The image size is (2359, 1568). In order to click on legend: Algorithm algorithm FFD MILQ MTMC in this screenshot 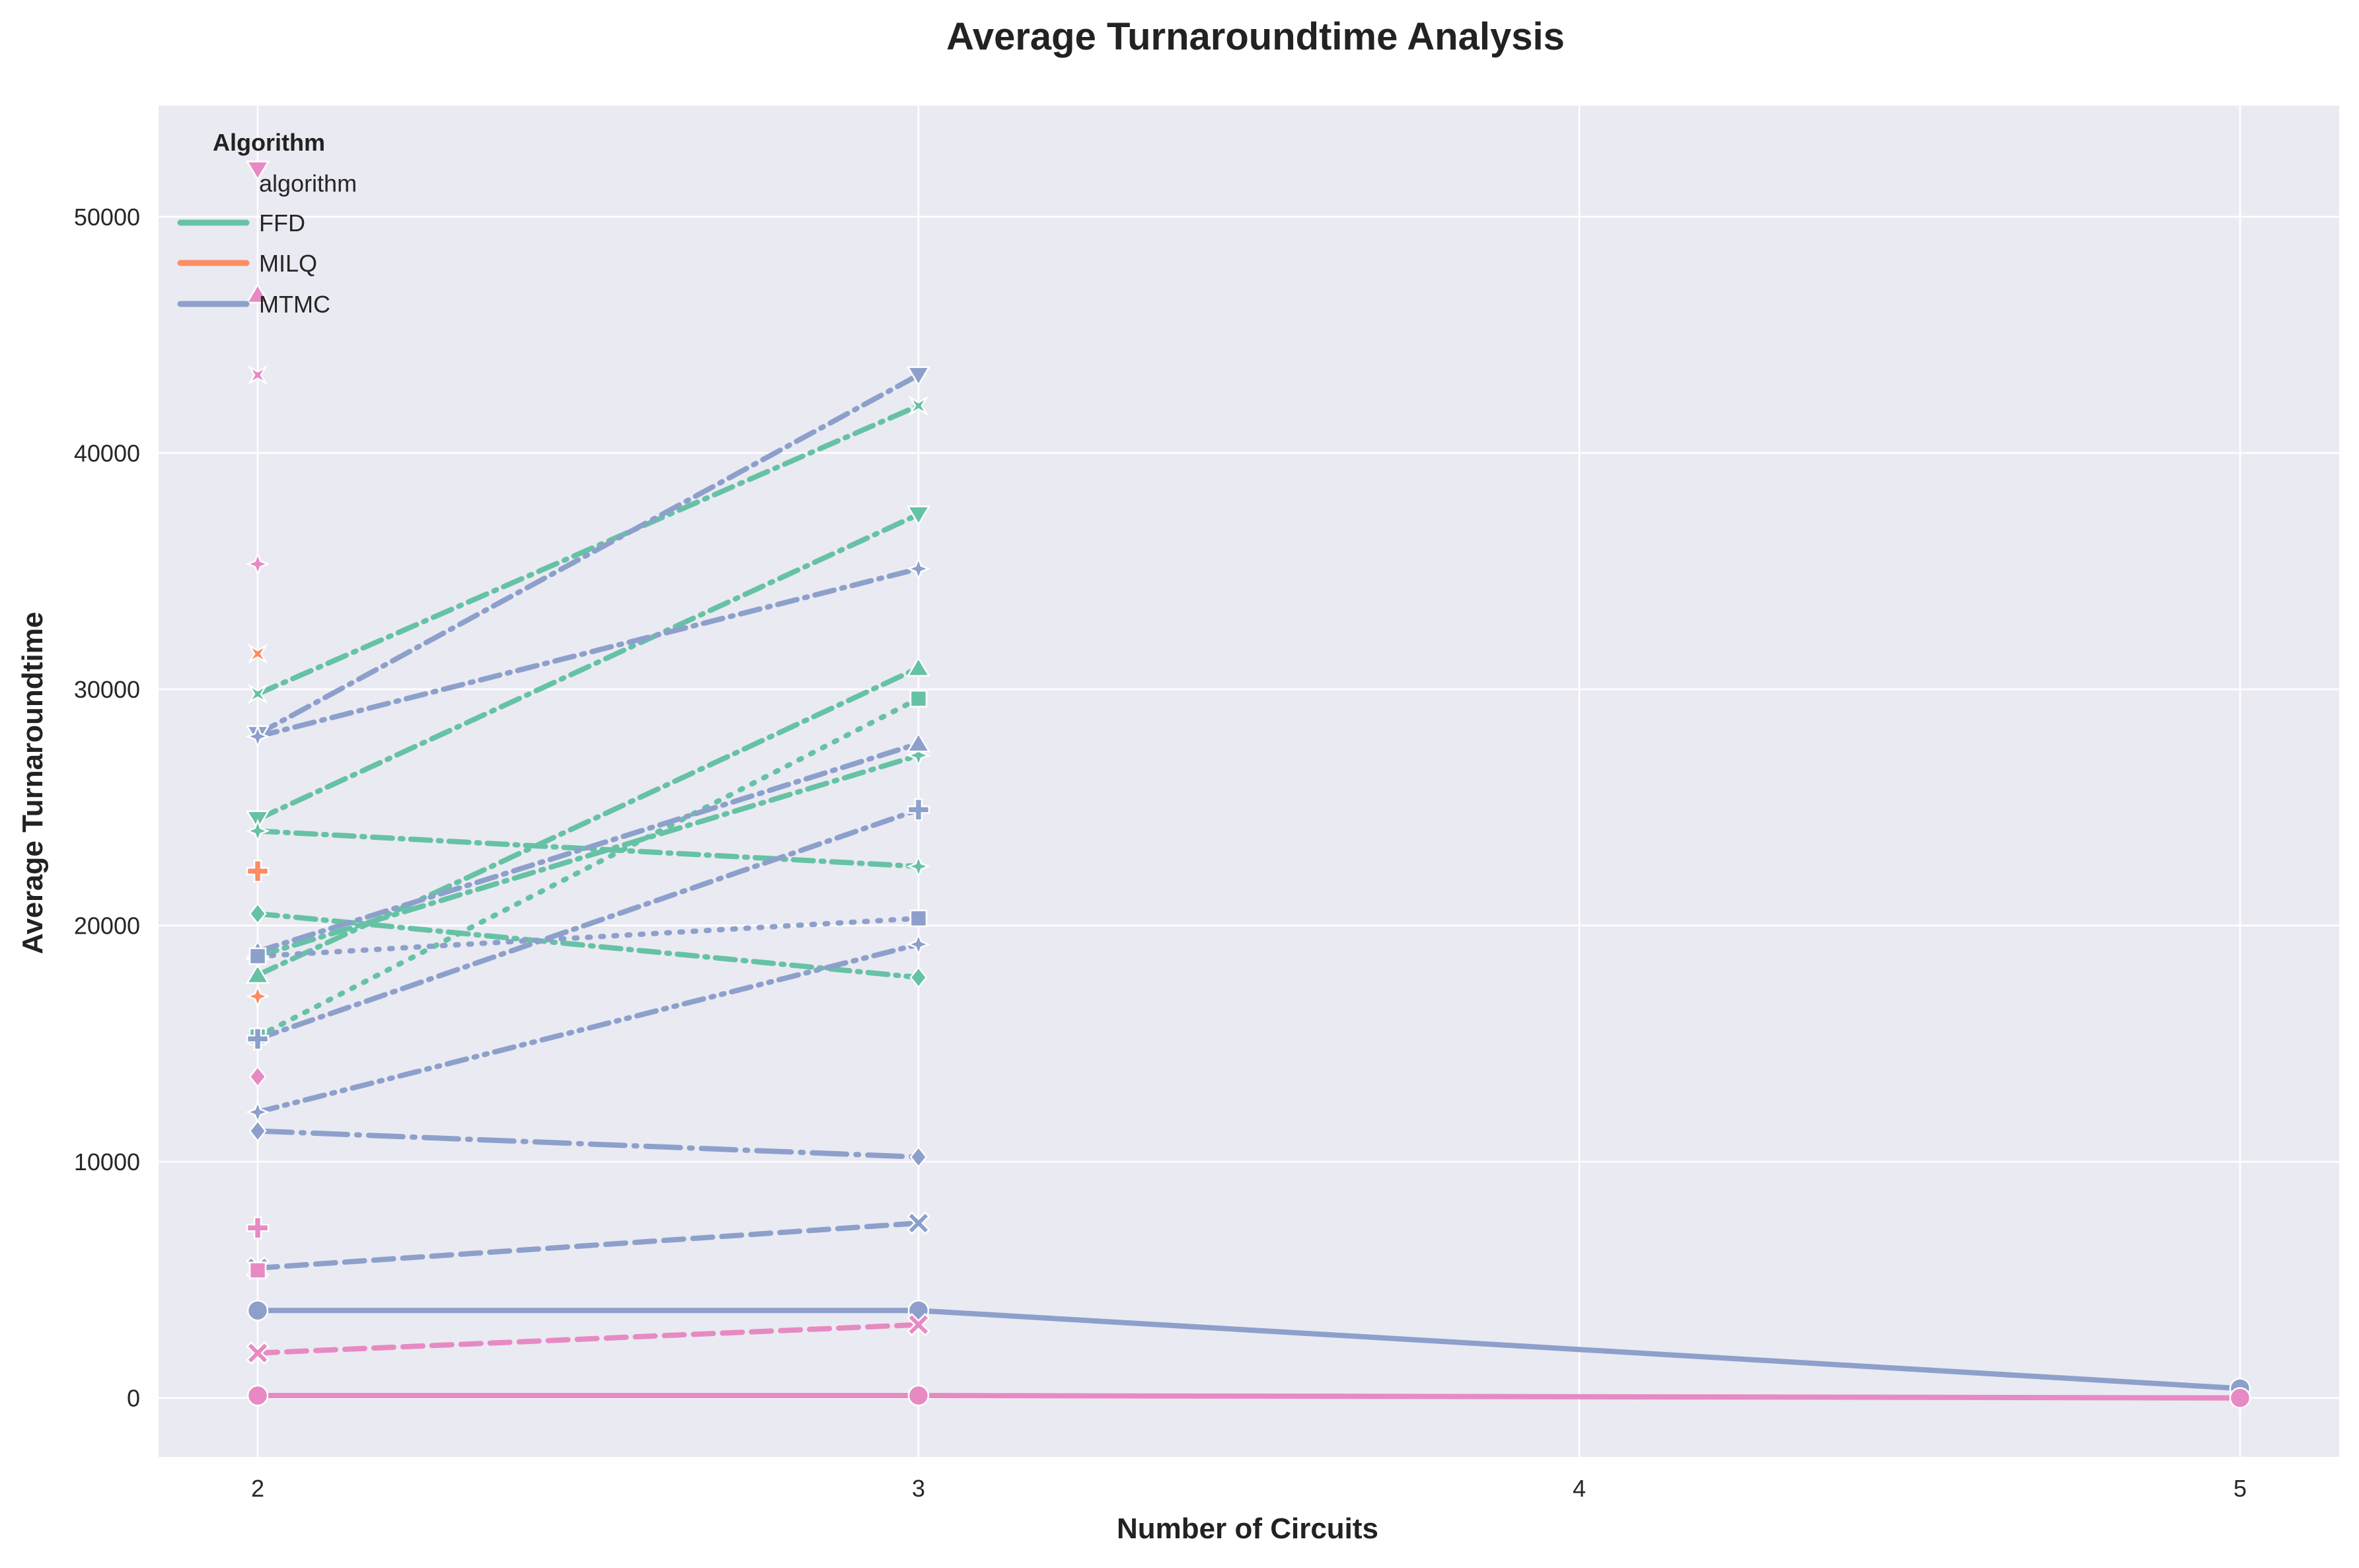, I will do `click(267, 224)`.